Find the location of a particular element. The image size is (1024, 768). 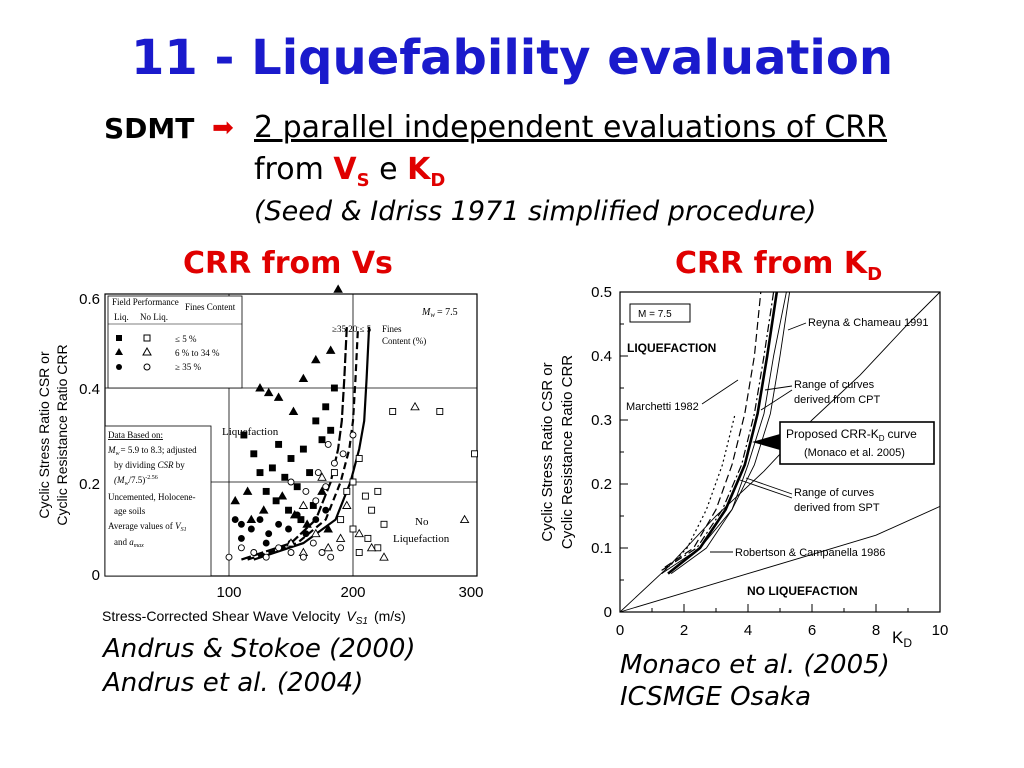

kd-ytick-02: 0.2 is located at coordinates (601, 484).